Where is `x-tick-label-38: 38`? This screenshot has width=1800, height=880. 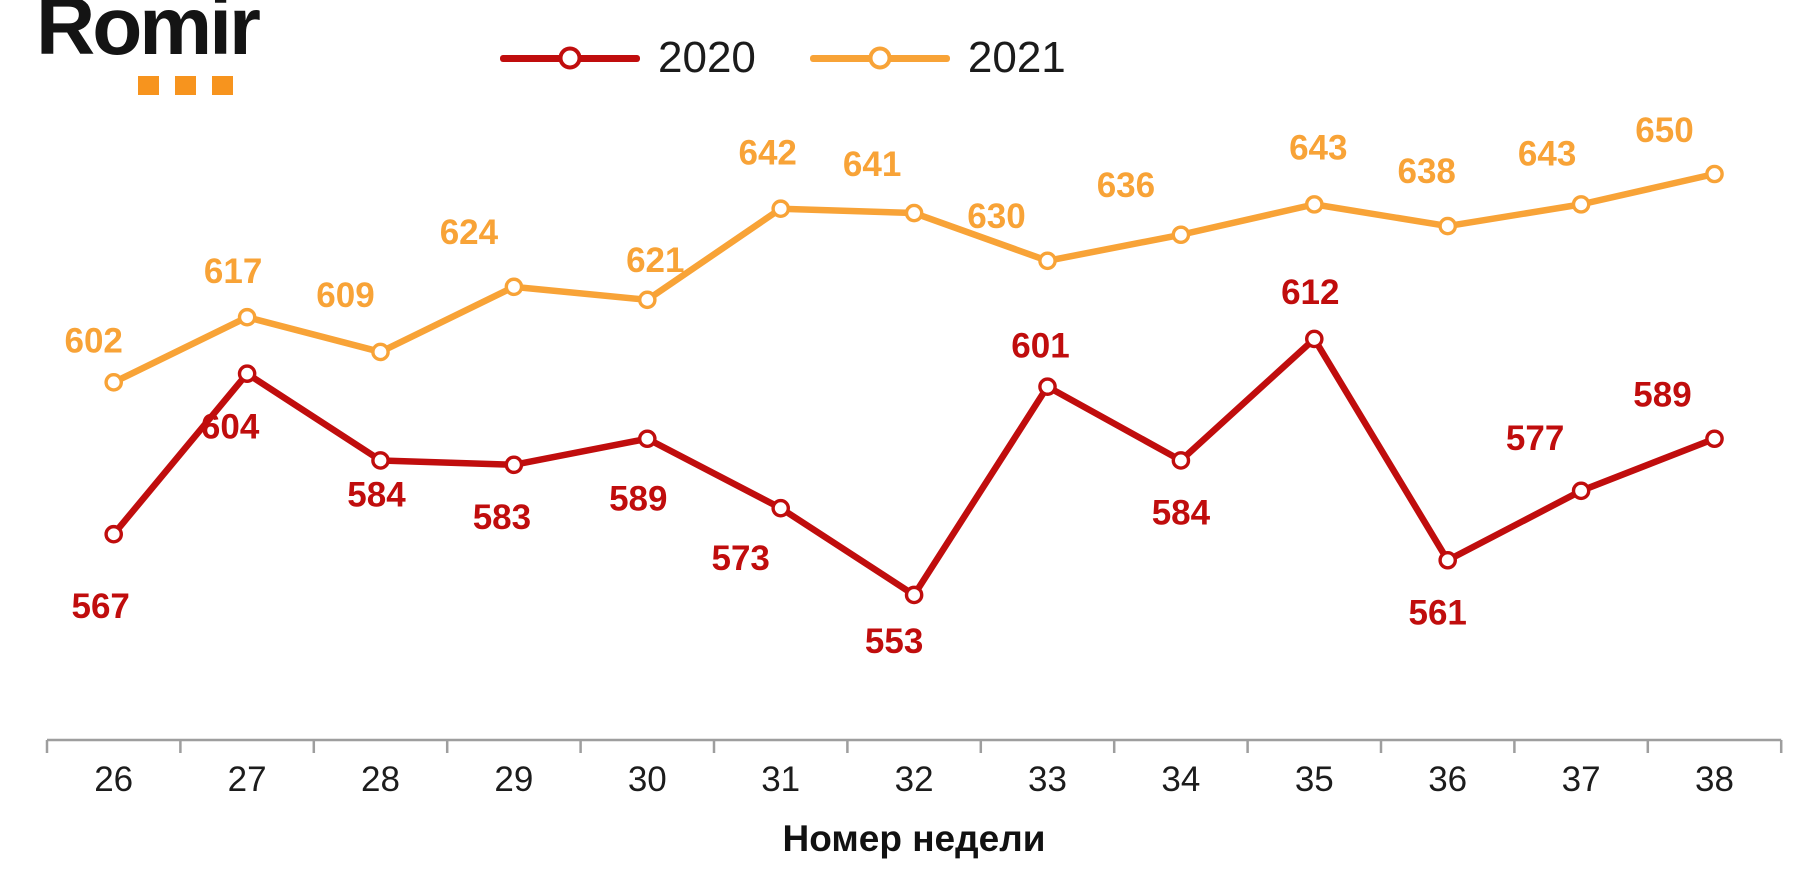 x-tick-label-38: 38 is located at coordinates (1714, 779).